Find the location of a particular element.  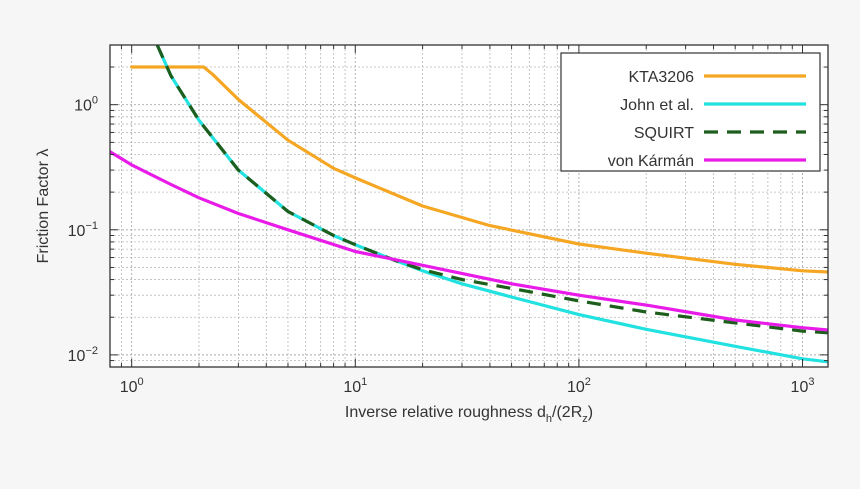

x-tick-label: 10² is located at coordinates (579, 386).